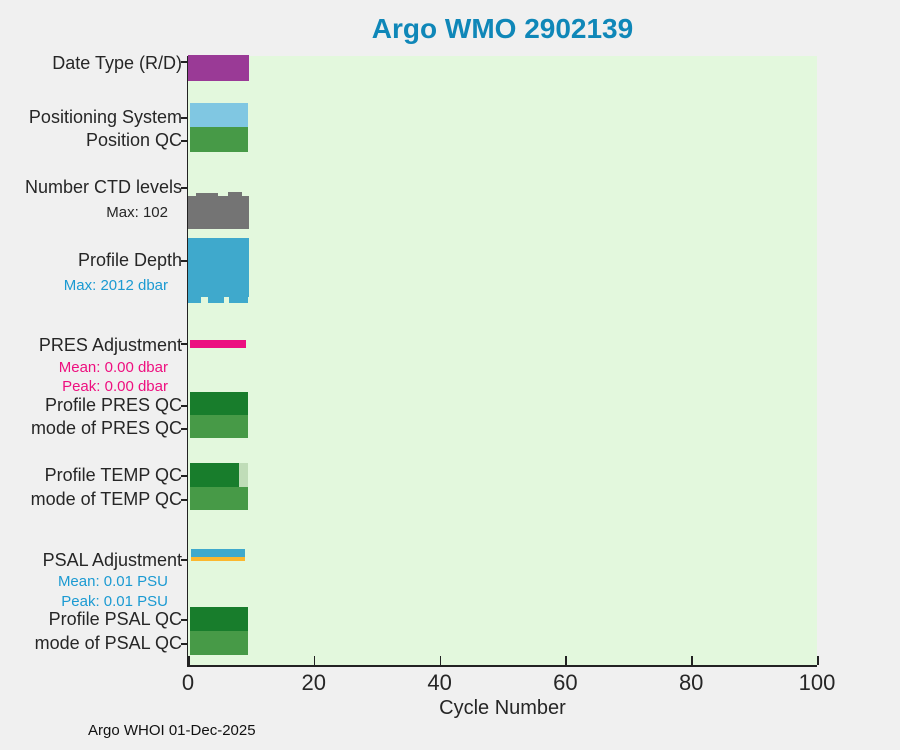 This screenshot has height=750, width=900. I want to click on row-annotation-psal-adjustment-1: Peak: 0.01 PSU, so click(114, 601).